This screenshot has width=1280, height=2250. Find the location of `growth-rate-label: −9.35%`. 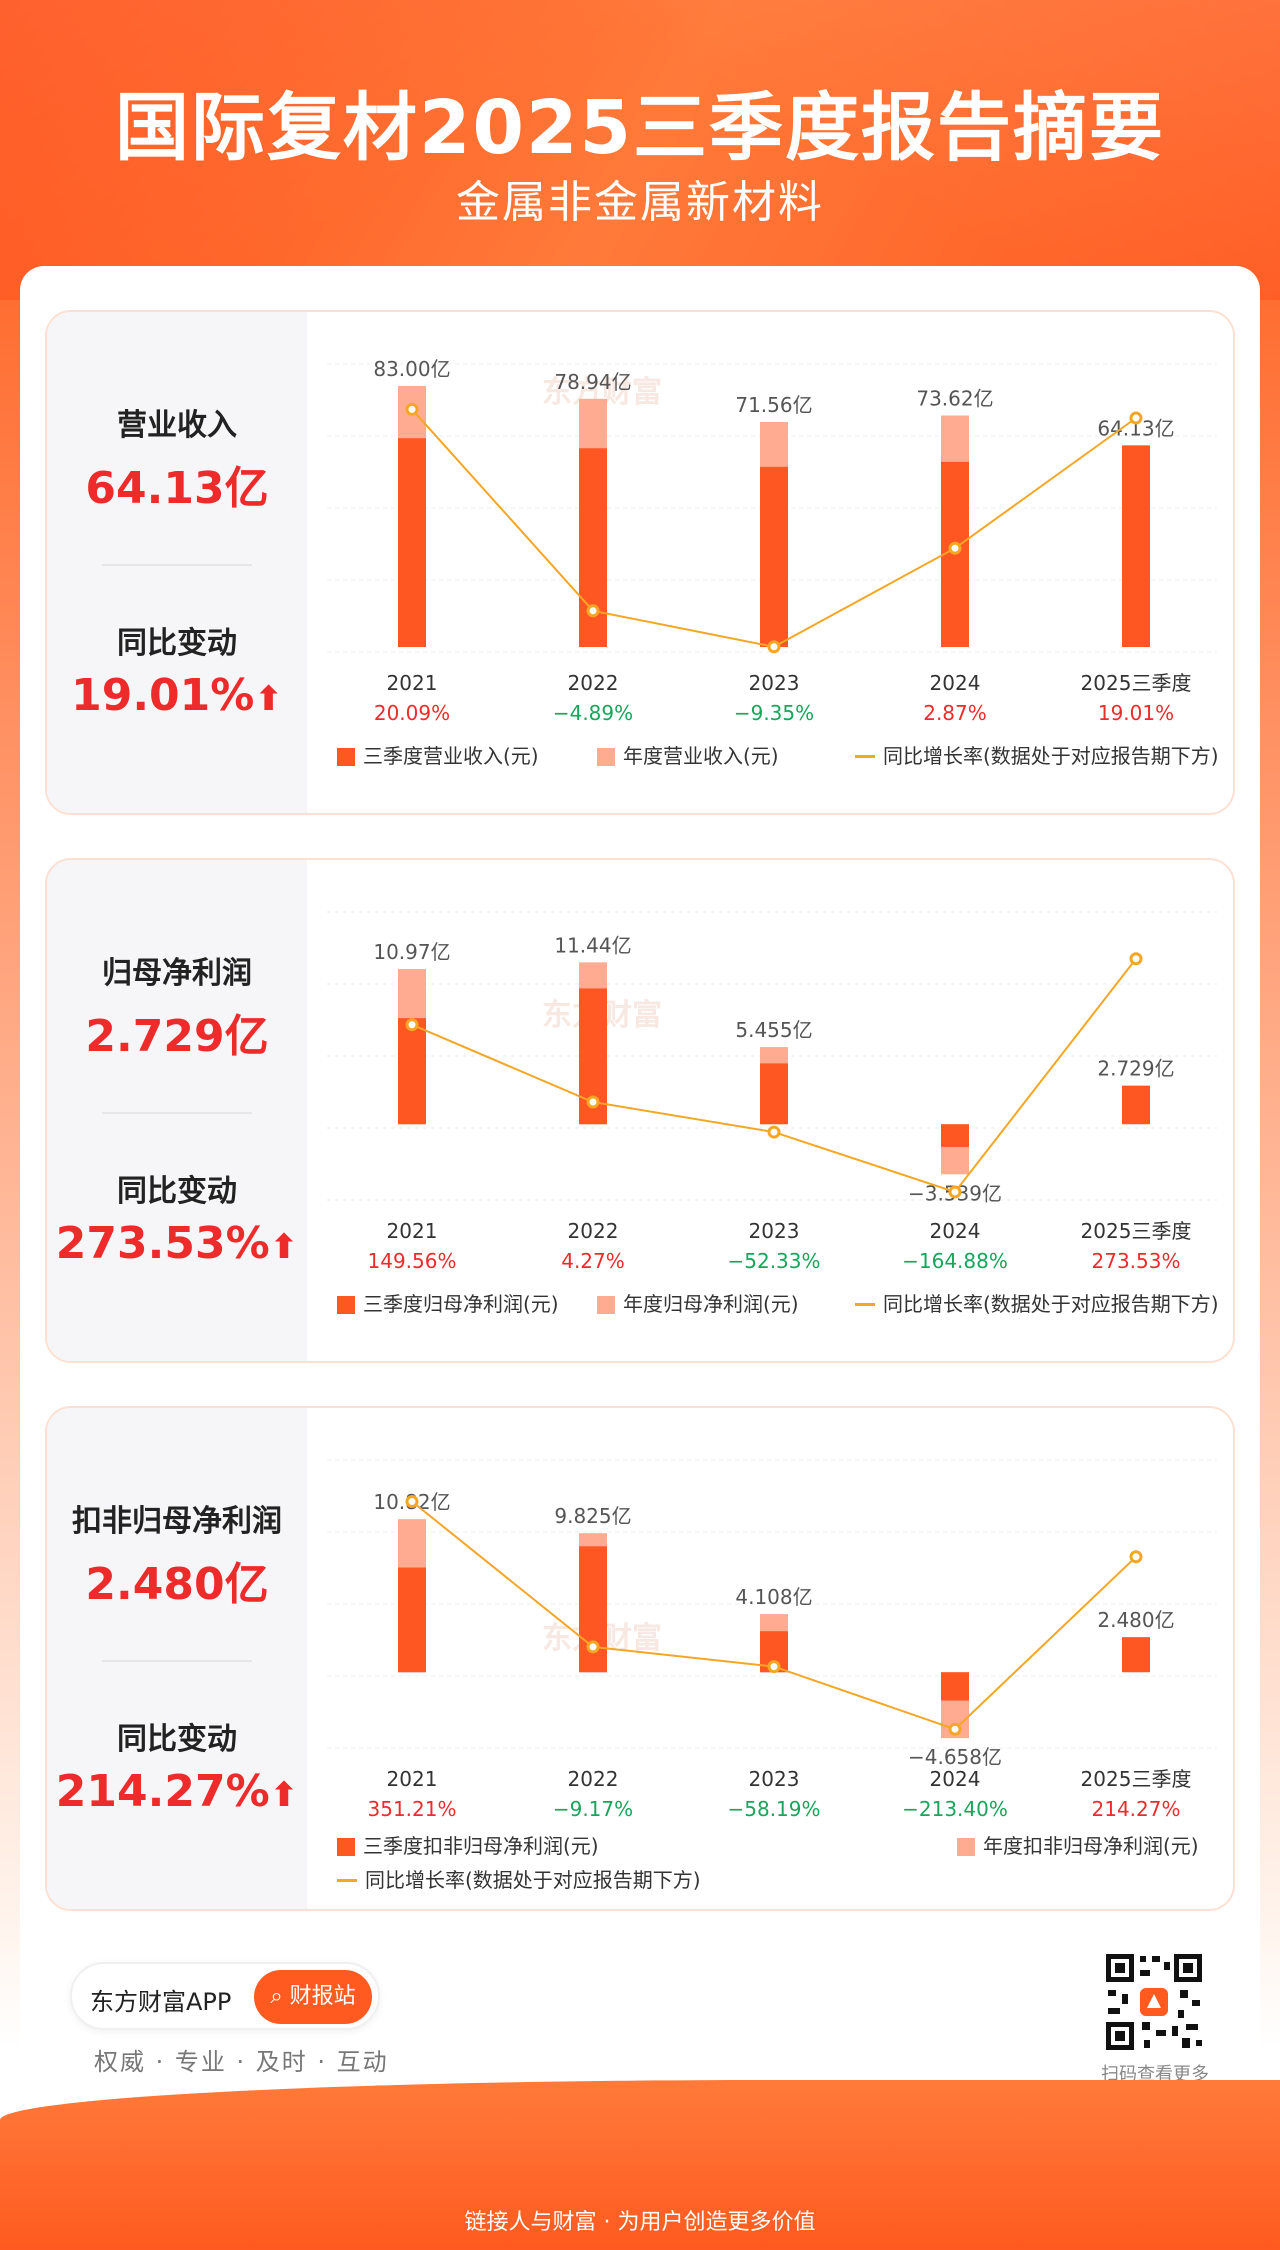

growth-rate-label: −9.35% is located at coordinates (774, 713).